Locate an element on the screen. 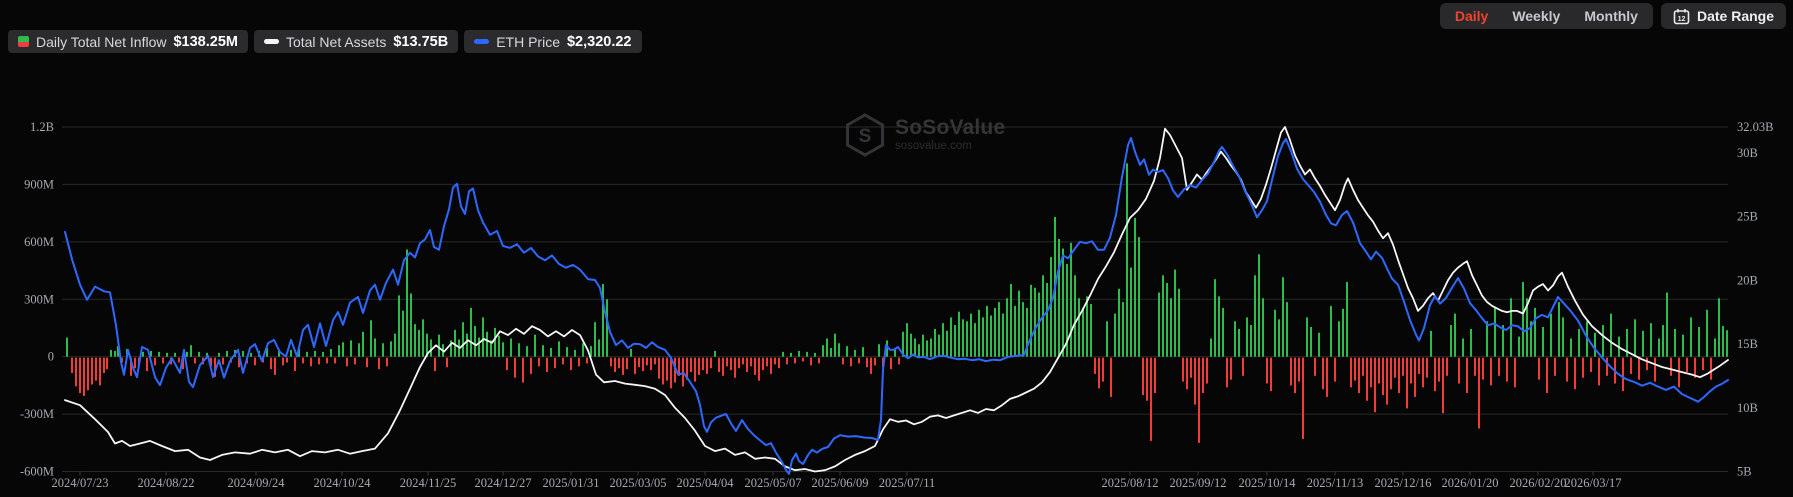 The image size is (1793, 497). tab-monthly: Monthly is located at coordinates (1611, 16).